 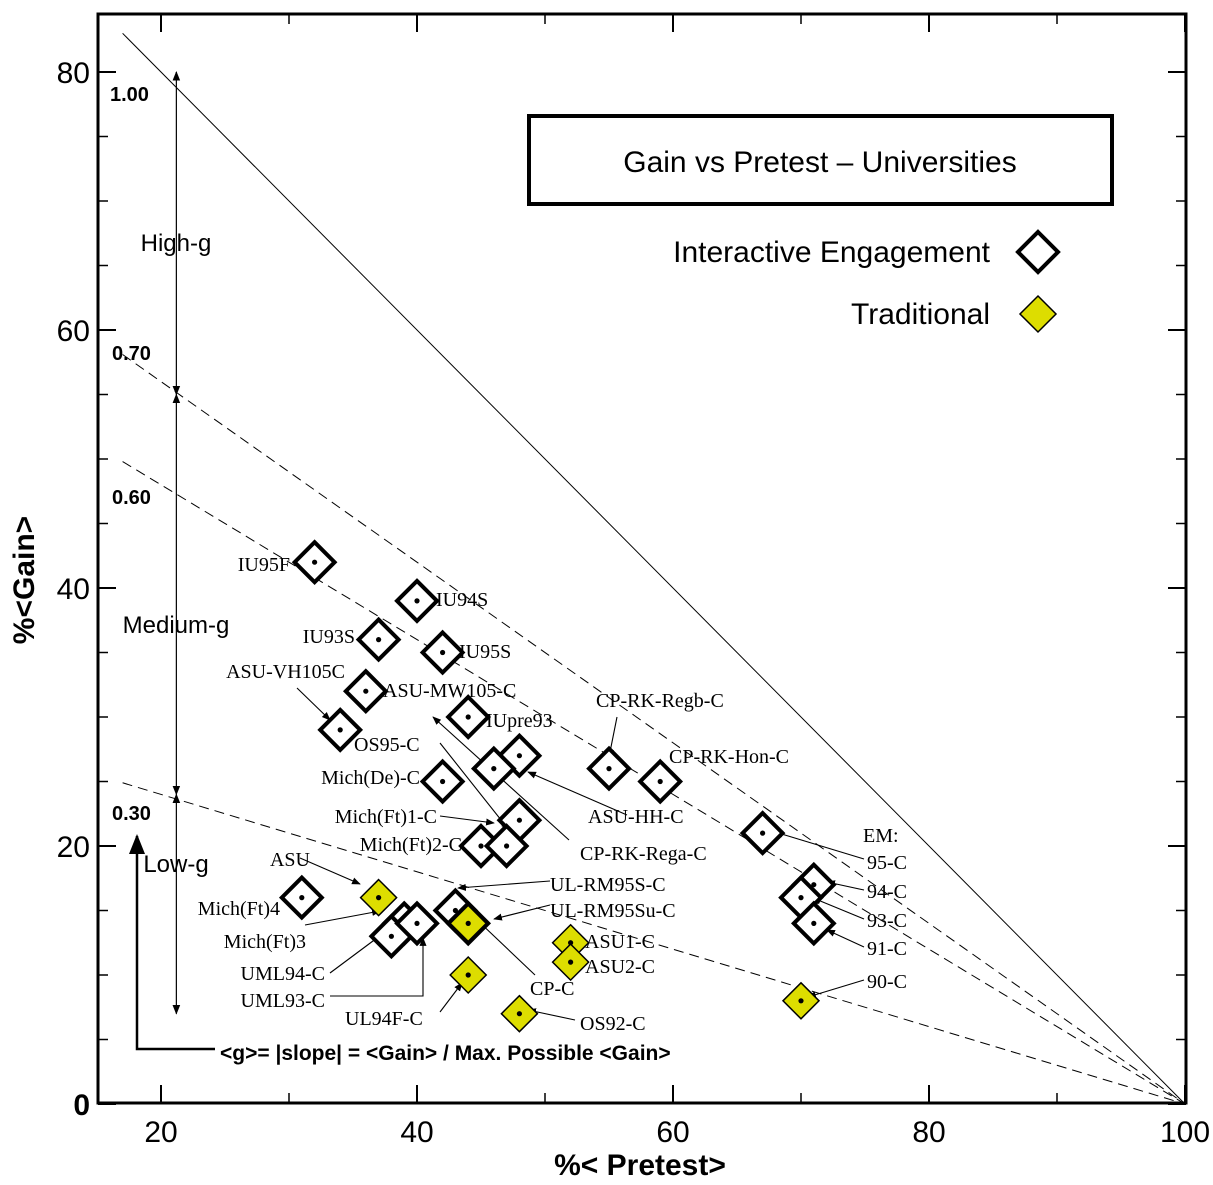 What do you see at coordinates (881, 836) in the screenshot?
I see `em-group-label: EM:` at bounding box center [881, 836].